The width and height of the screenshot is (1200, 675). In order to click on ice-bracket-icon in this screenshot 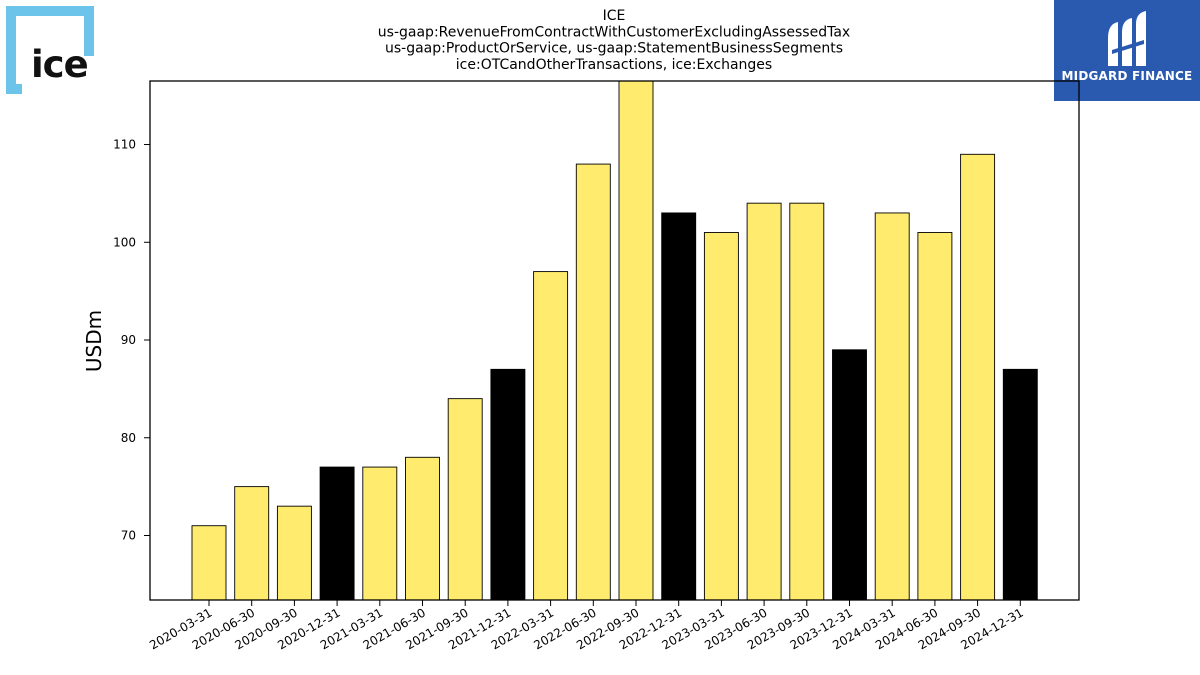, I will do `click(50, 50)`.